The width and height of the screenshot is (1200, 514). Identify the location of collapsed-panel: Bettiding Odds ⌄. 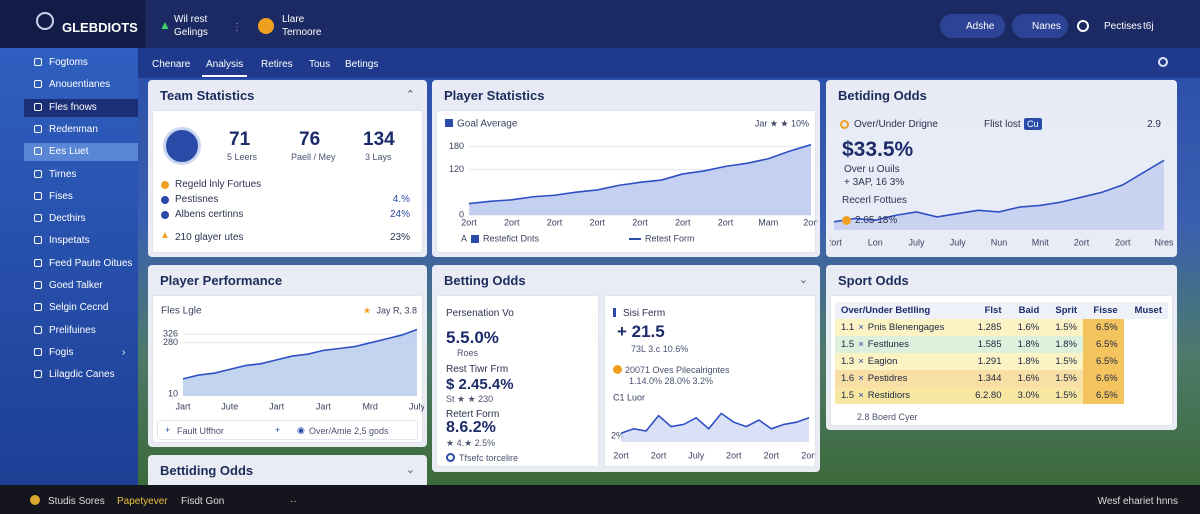
(287, 470).